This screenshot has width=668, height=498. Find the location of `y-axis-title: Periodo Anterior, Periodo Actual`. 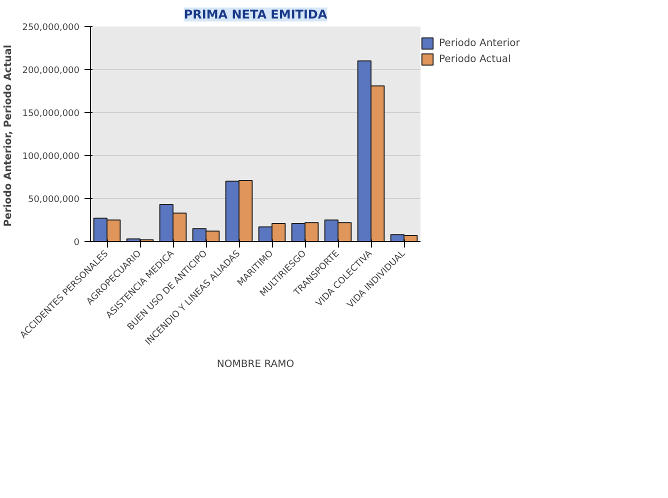

y-axis-title: Periodo Anterior, Periodo Actual is located at coordinates (8, 135).